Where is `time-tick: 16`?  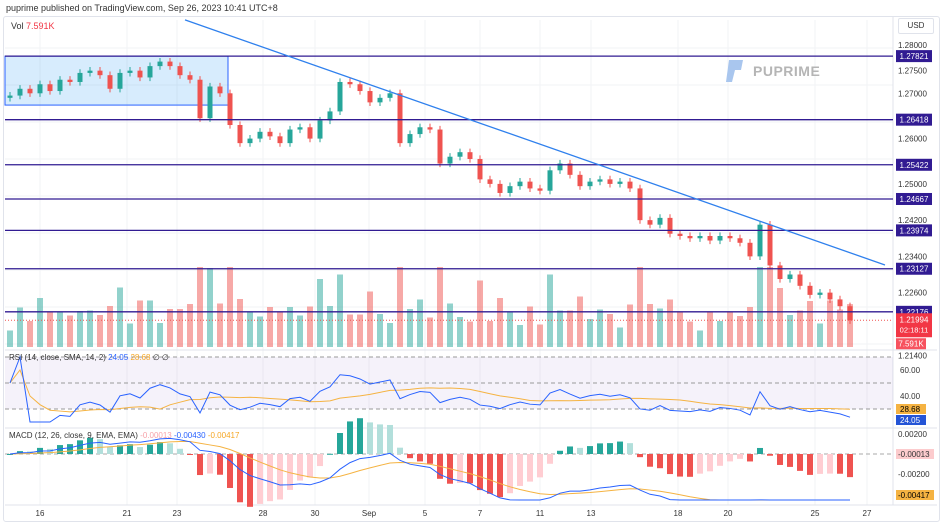 time-tick: 16 is located at coordinates (40, 513).